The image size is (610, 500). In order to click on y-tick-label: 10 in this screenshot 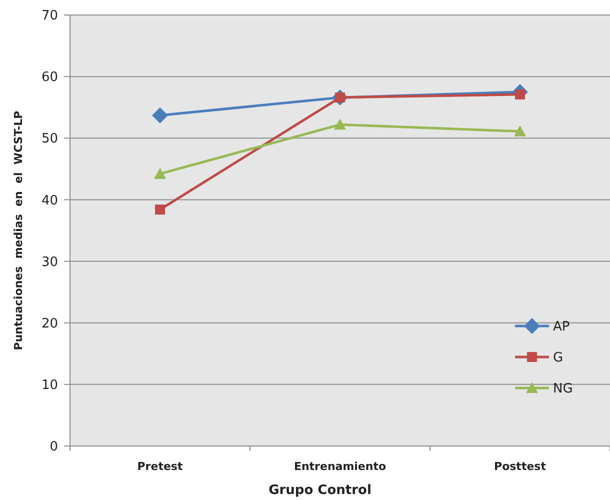, I will do `click(49, 385)`.